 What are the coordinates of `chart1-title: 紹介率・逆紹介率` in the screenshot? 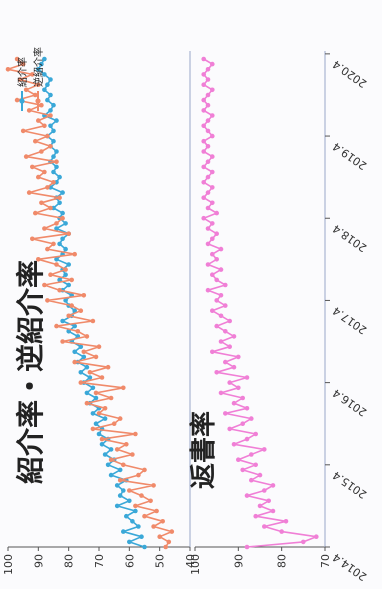 It's located at (30, 372).